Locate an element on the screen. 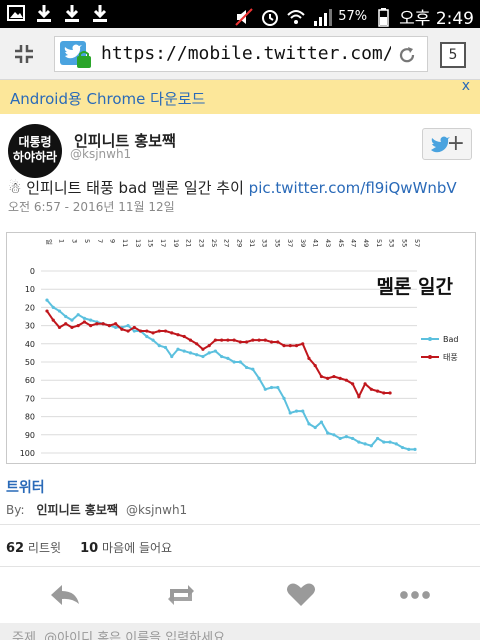 The image size is (480, 640). legend-label: Bad is located at coordinates (450, 339).